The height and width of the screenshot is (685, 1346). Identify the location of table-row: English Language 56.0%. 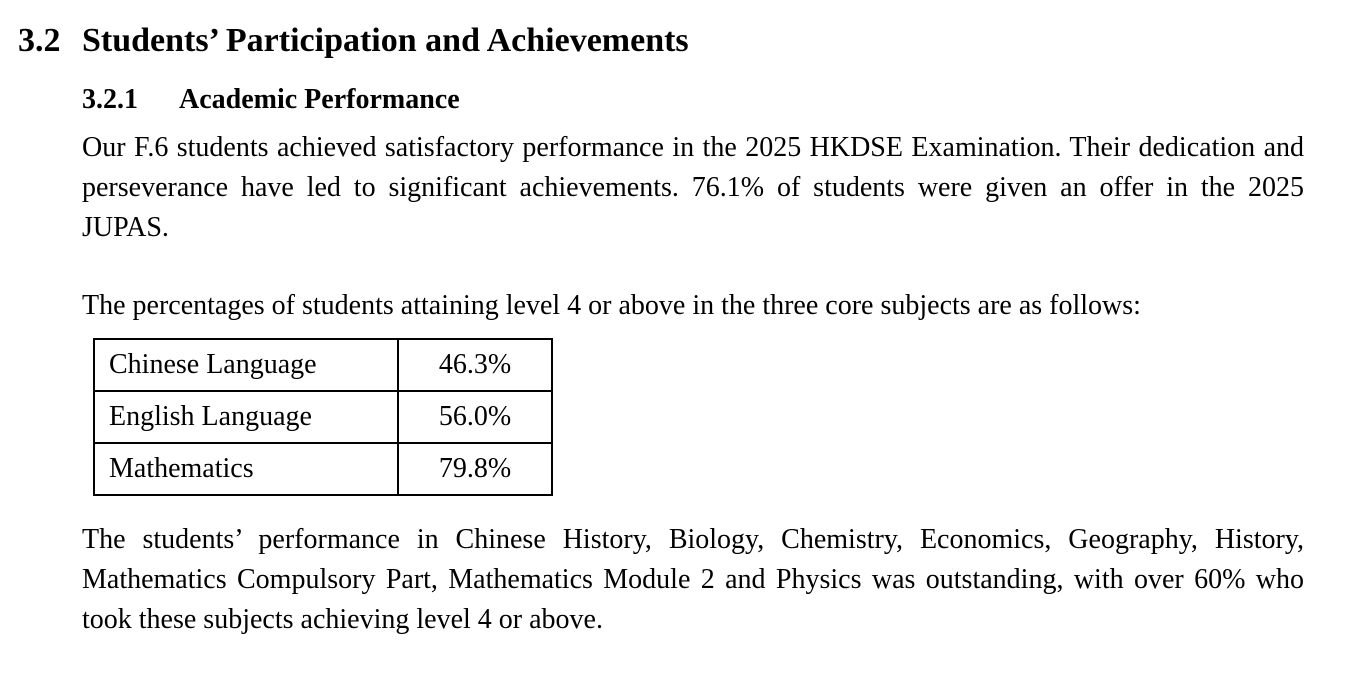
(323, 417).